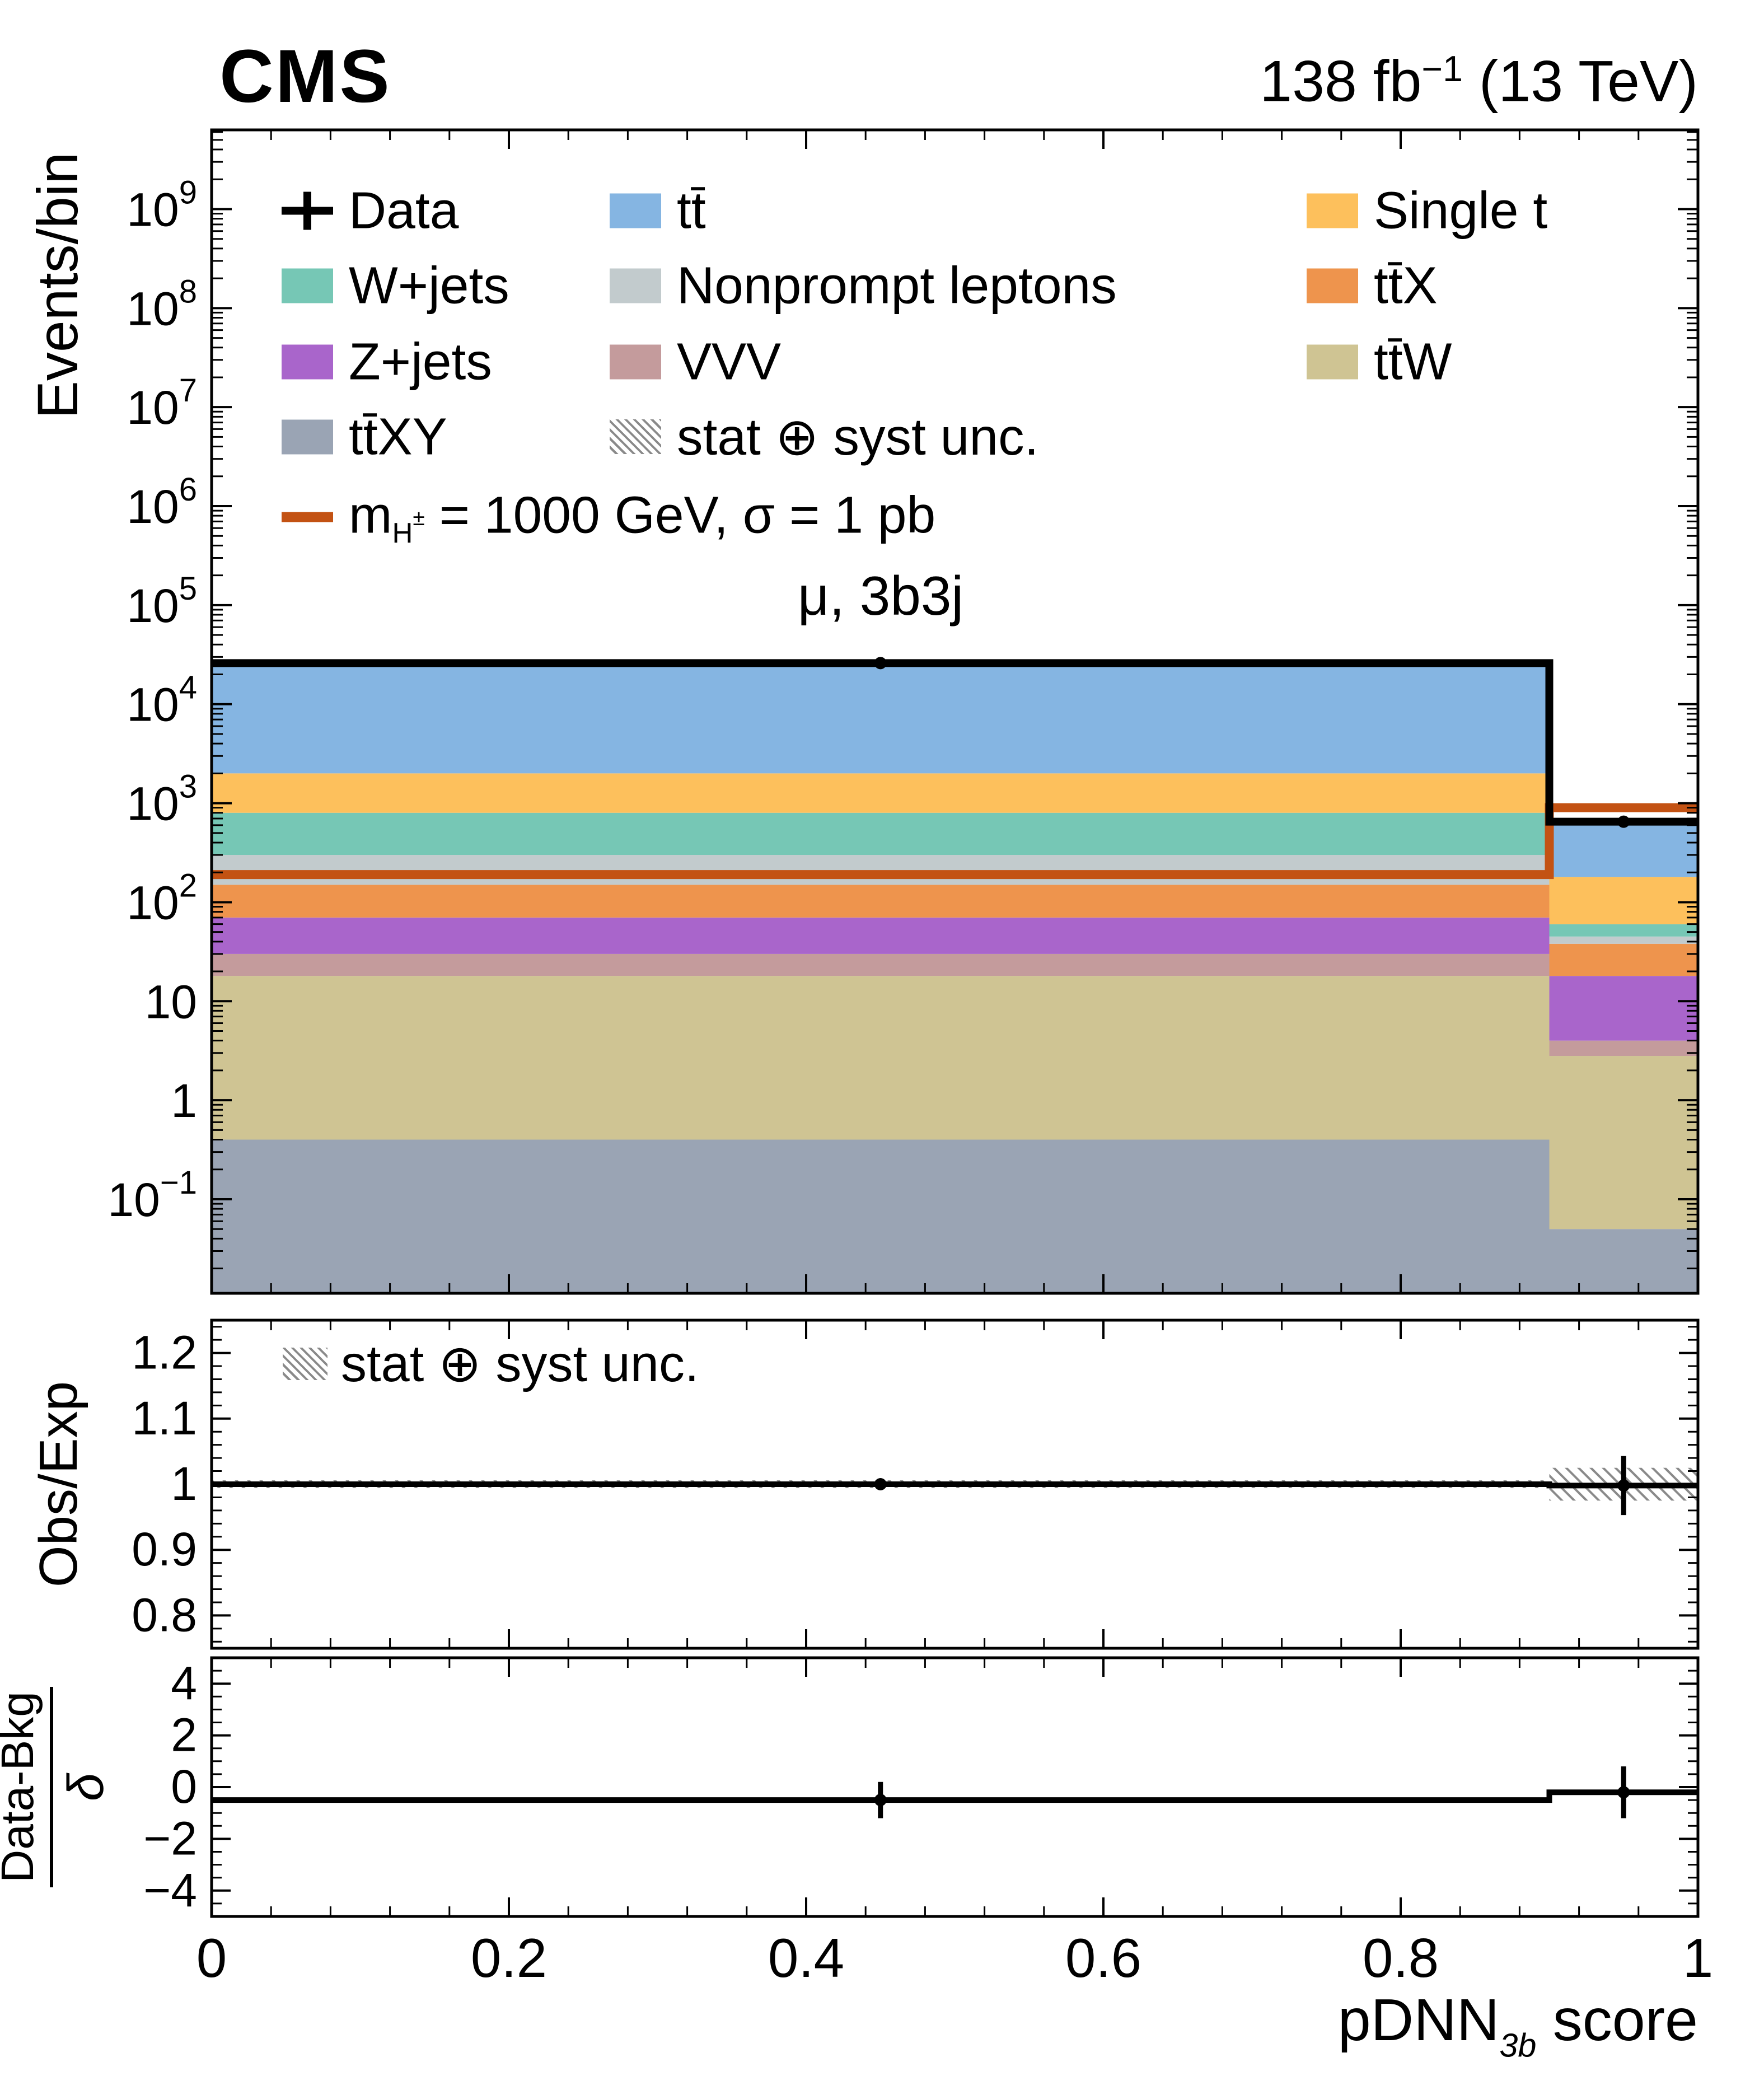 The width and height of the screenshot is (1764, 2090). What do you see at coordinates (59, 1484) in the screenshot?
I see `ratio-y-axis-title: Obs/Exp` at bounding box center [59, 1484].